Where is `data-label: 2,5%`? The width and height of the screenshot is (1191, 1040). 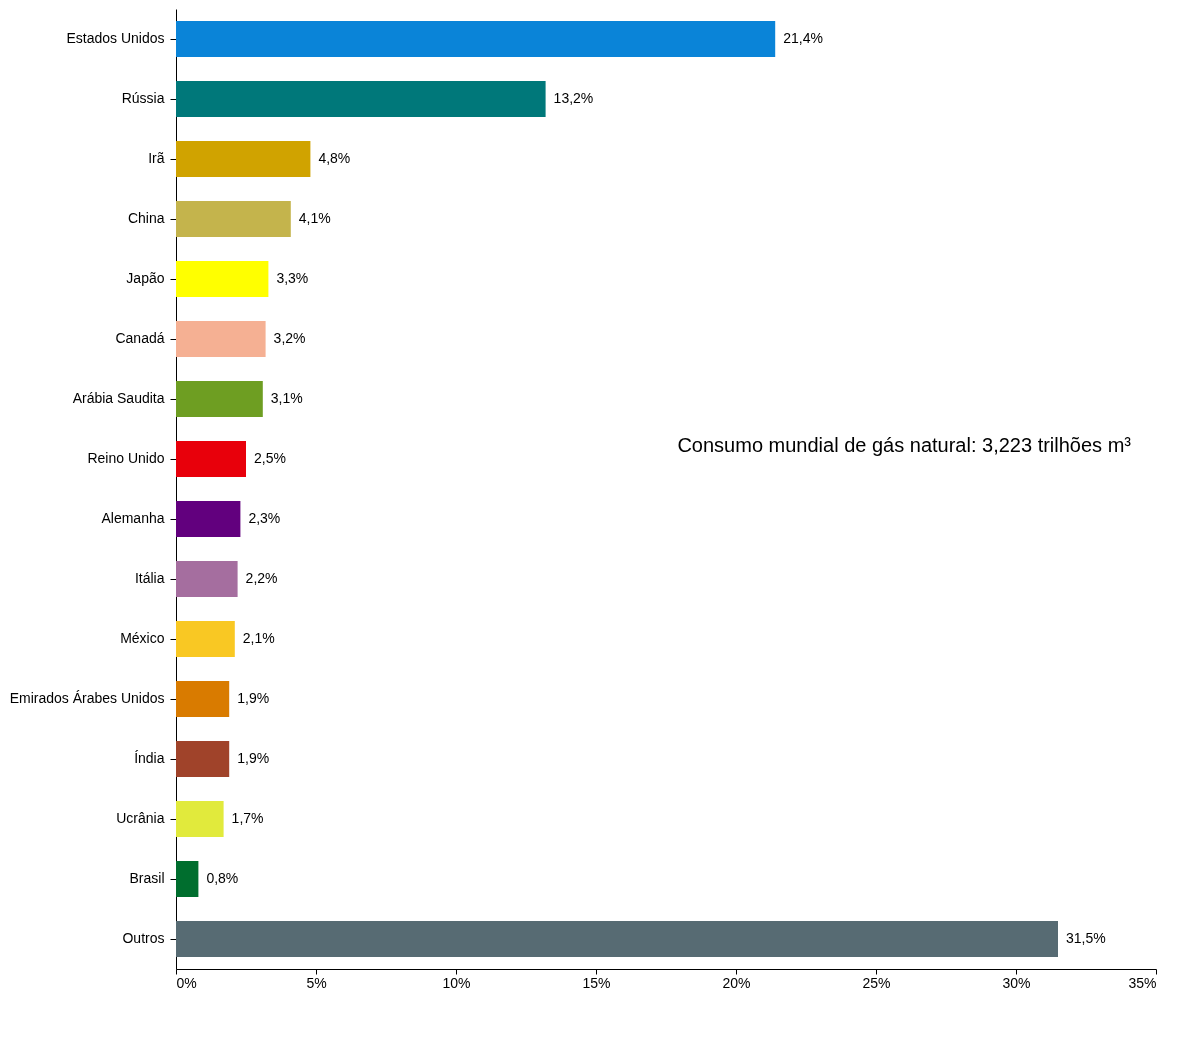
data-label: 2,5% is located at coordinates (270, 458).